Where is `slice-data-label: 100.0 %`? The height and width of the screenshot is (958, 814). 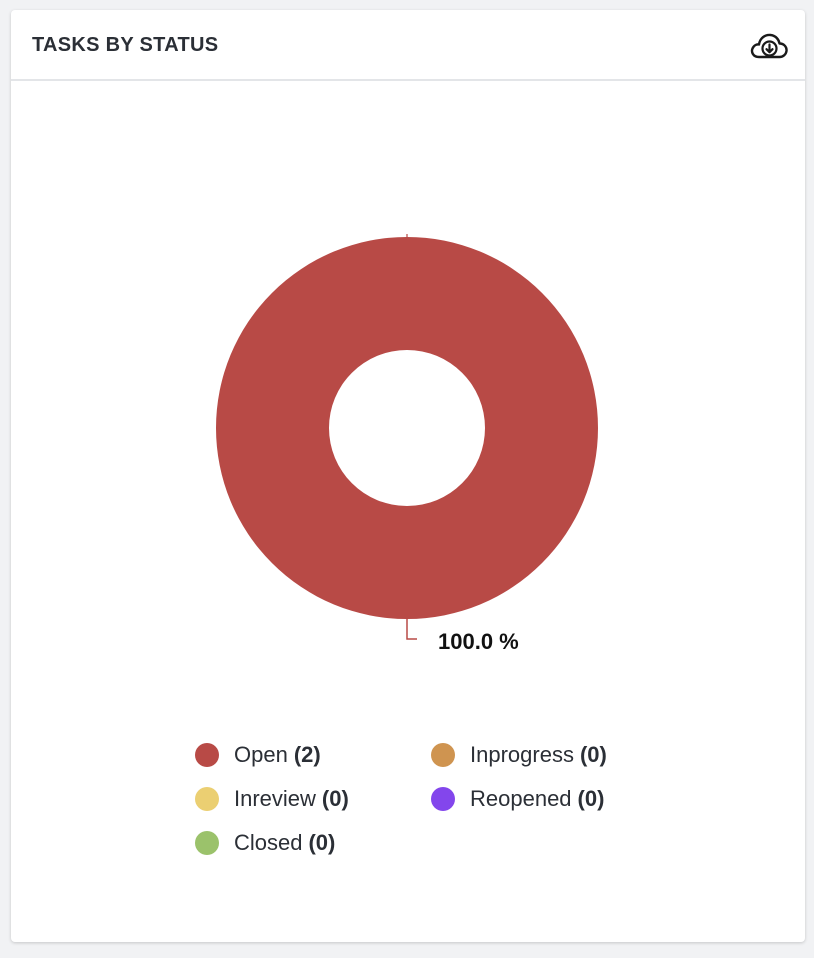
slice-data-label: 100.0 % is located at coordinates (478, 641).